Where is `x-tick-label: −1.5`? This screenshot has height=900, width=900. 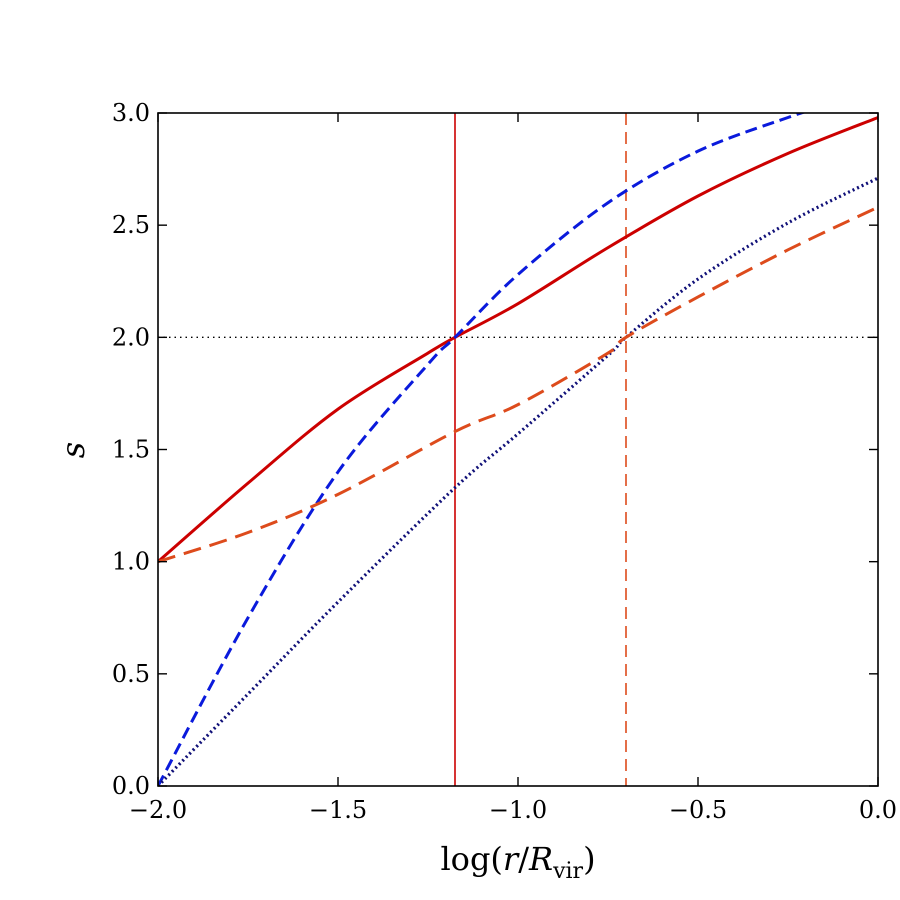 x-tick-label: −1.5 is located at coordinates (338, 810).